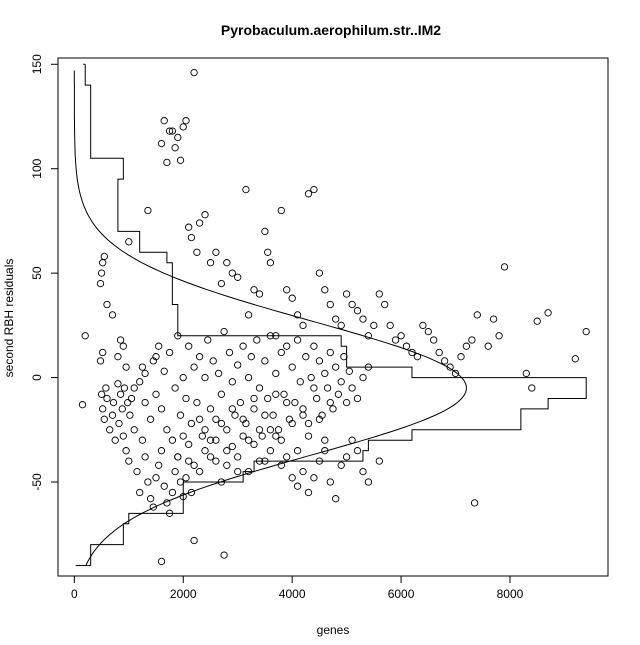  I want to click on y-tick-label-4: 150, so click(37, 64).